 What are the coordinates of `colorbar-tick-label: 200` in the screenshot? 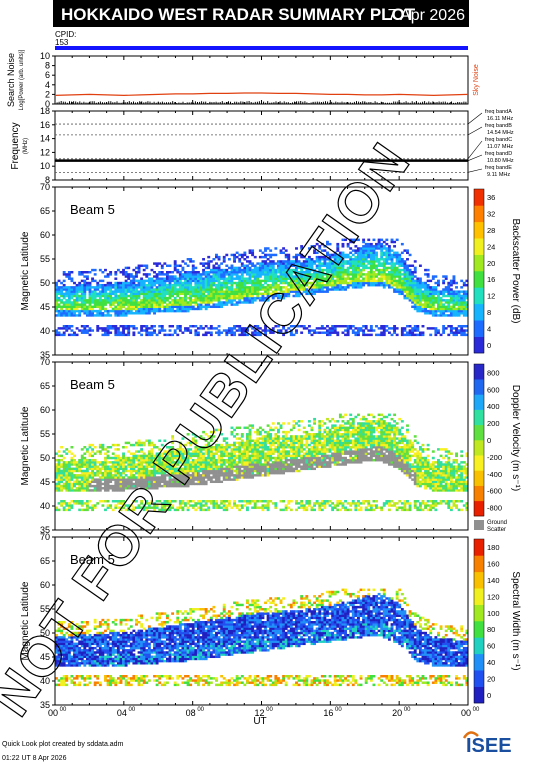 It's located at (493, 423).